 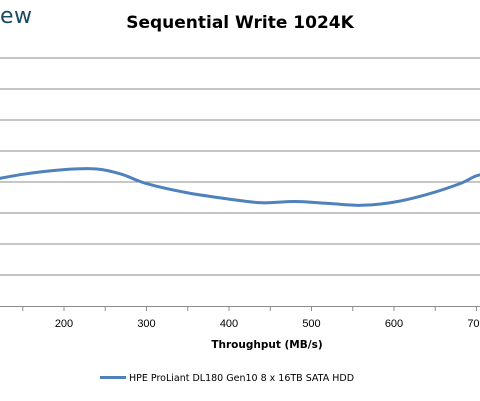 I want to click on logo-fragment: ew, so click(x=16, y=16).